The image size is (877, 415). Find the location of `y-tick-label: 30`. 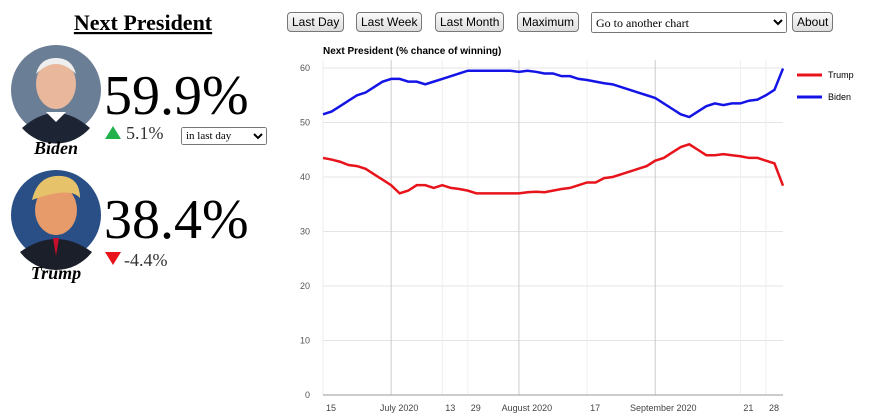

y-tick-label: 30 is located at coordinates (305, 232).